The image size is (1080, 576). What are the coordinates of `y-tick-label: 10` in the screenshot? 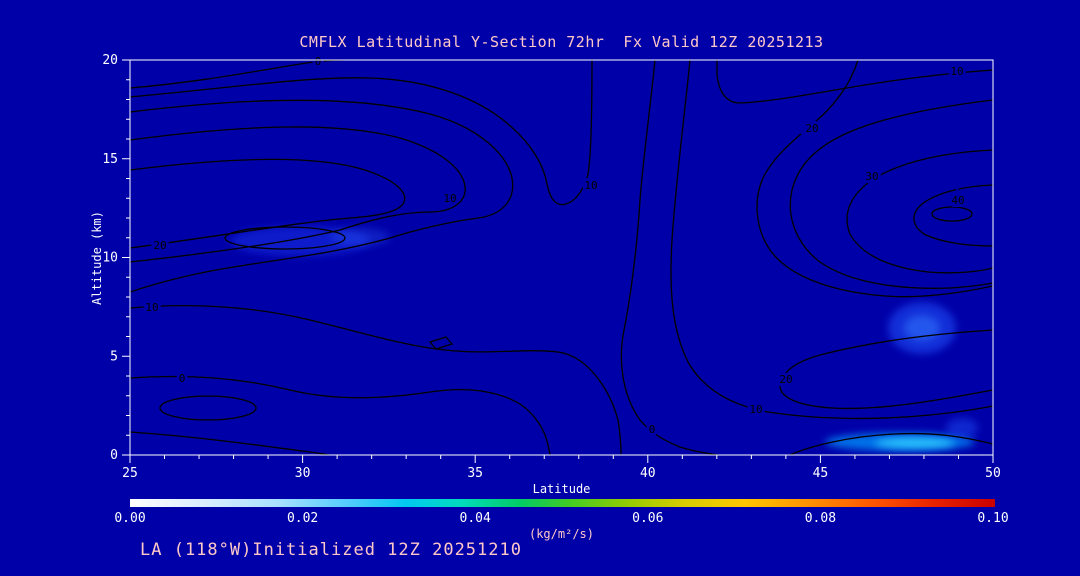 It's located at (110, 258).